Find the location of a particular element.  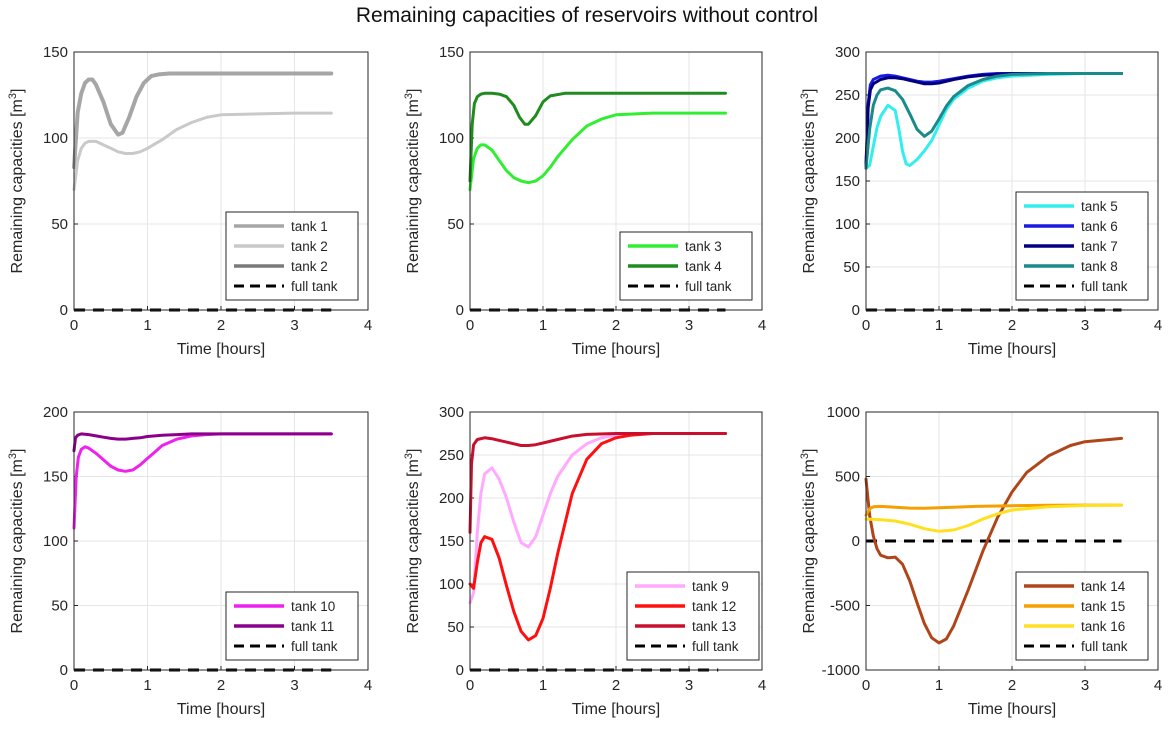

y-tick-label: 1000 is located at coordinates (843, 412).